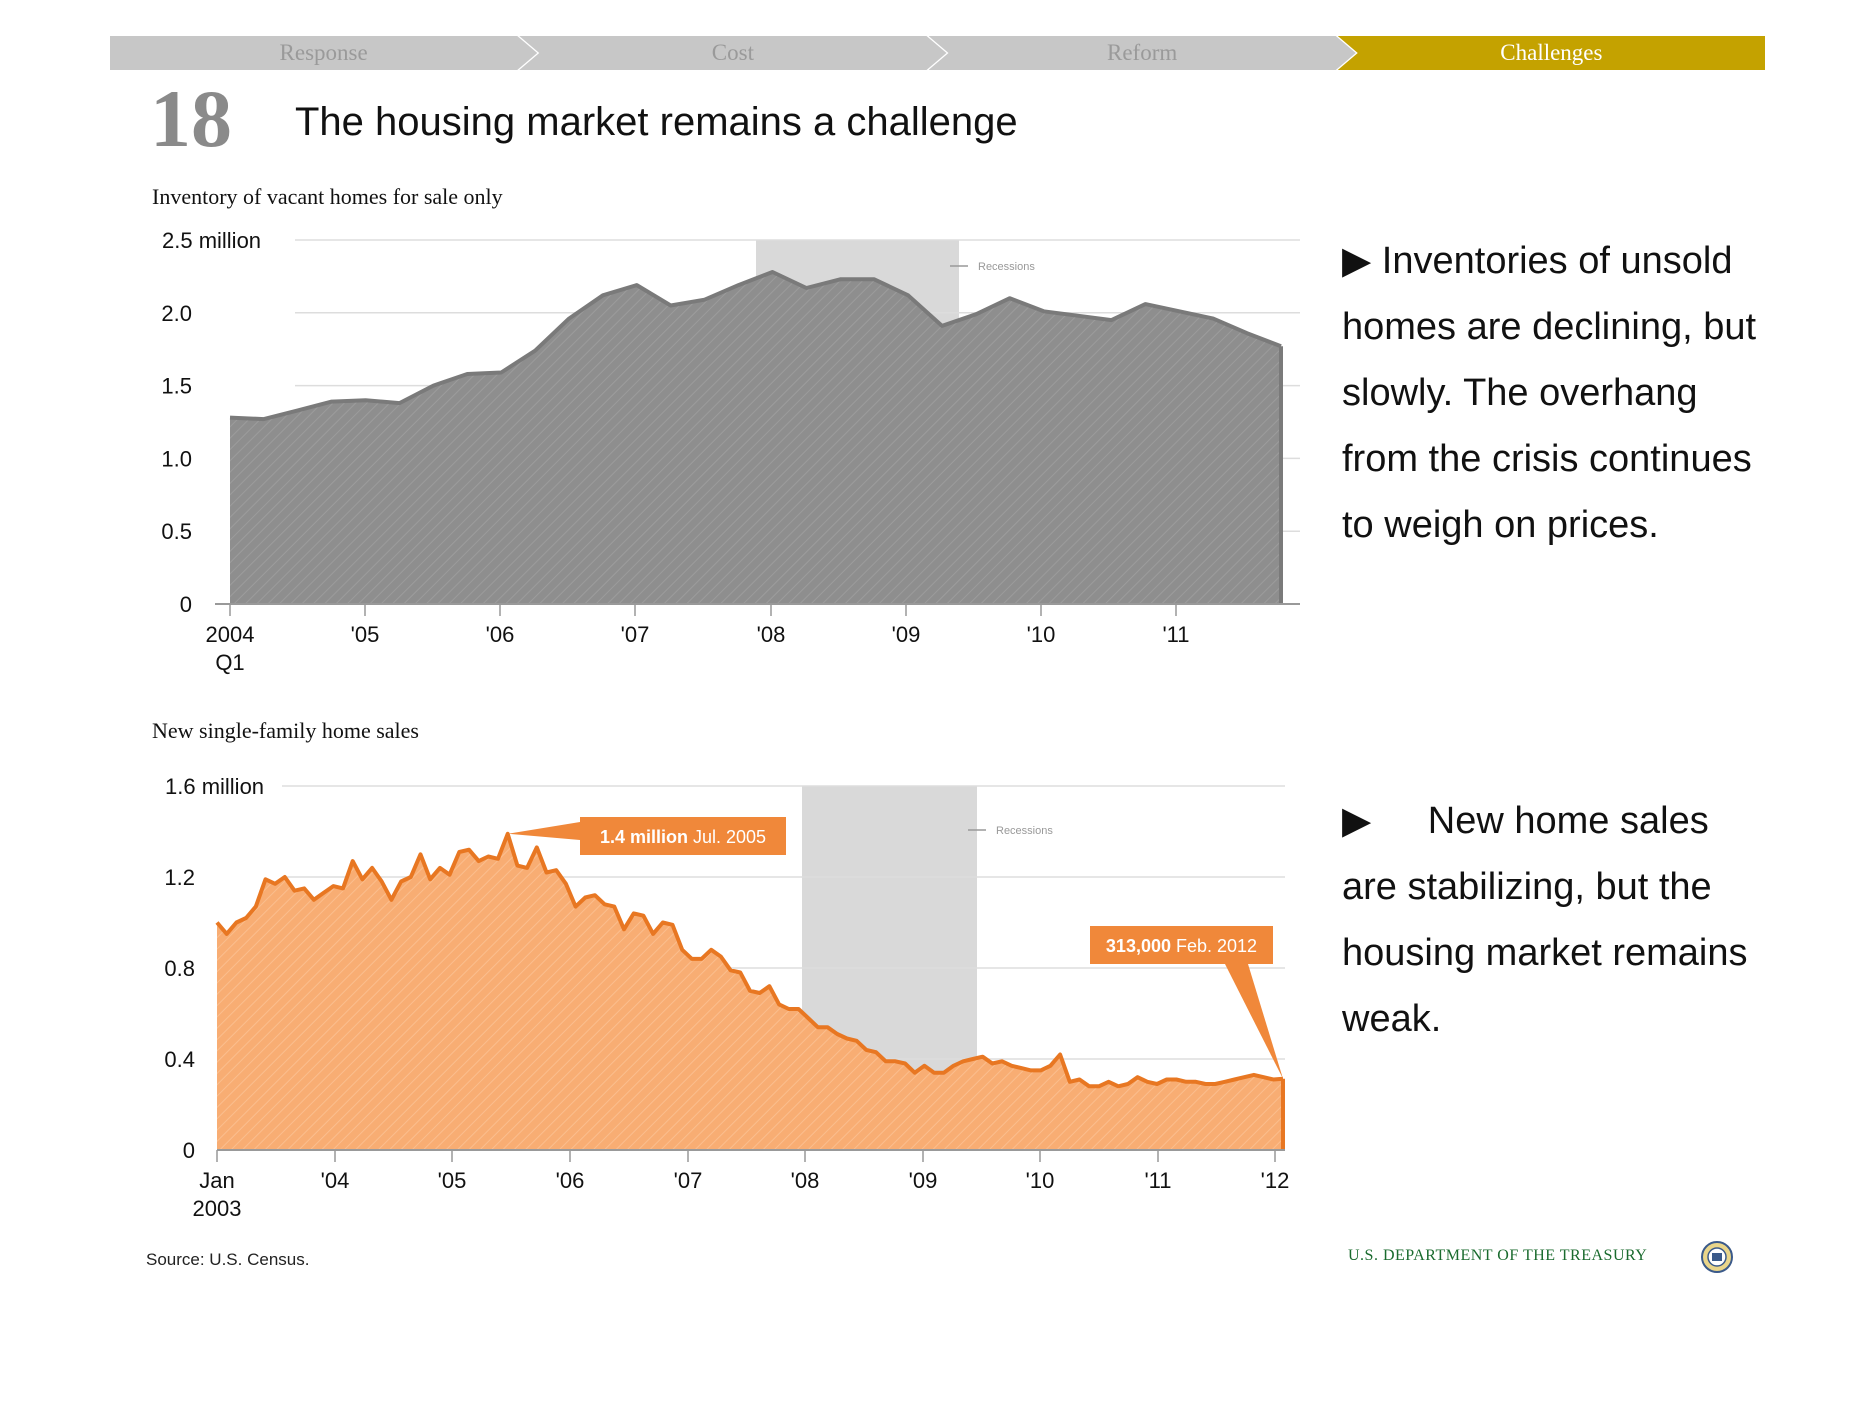  Describe the element at coordinates (1142, 53) in the screenshot. I see `nav-tab-reform: Reform` at that location.